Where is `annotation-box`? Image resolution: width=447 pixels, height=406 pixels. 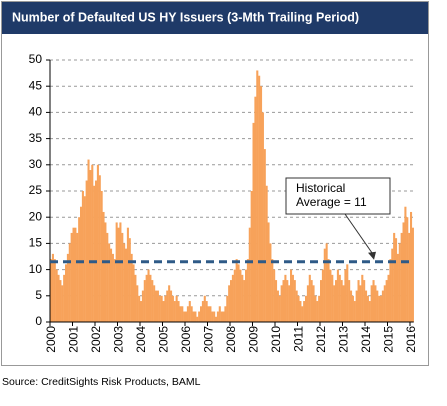 annotation-box is located at coordinates (338, 196).